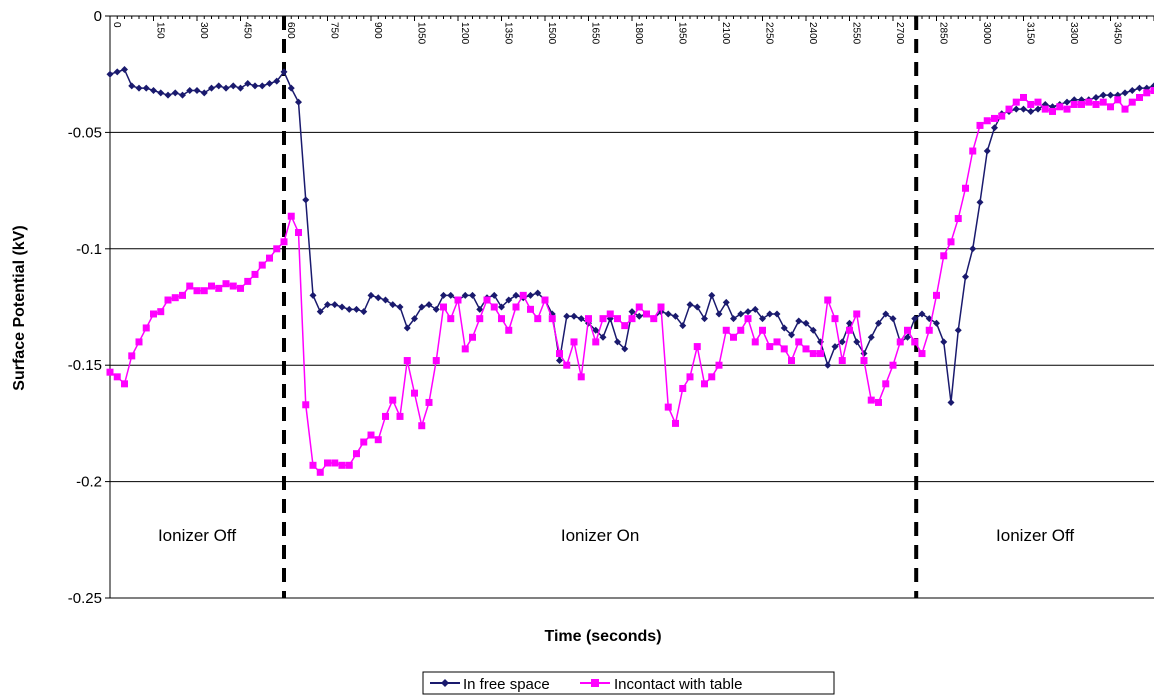 The height and width of the screenshot is (698, 1154). Describe the element at coordinates (290, 30) in the screenshot. I see `x-tick-label-4: 600` at that location.